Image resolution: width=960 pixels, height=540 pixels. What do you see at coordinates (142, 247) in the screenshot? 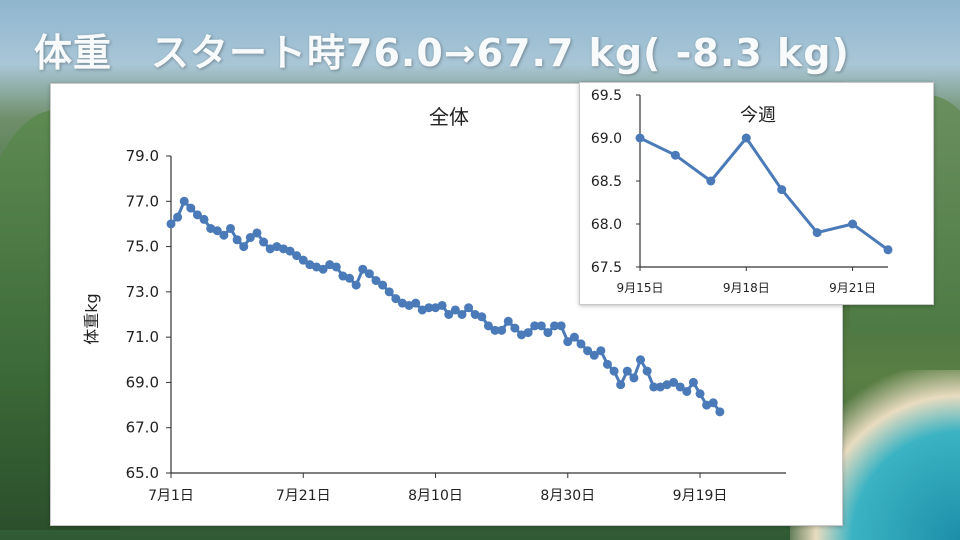
I see `y-tick-label: 75.0` at bounding box center [142, 247].